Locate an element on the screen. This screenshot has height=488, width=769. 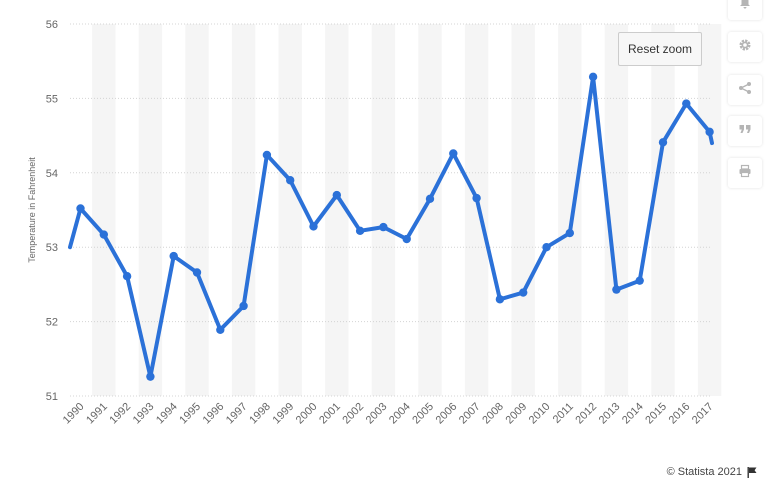
data-point-2000 is located at coordinates (313, 226).